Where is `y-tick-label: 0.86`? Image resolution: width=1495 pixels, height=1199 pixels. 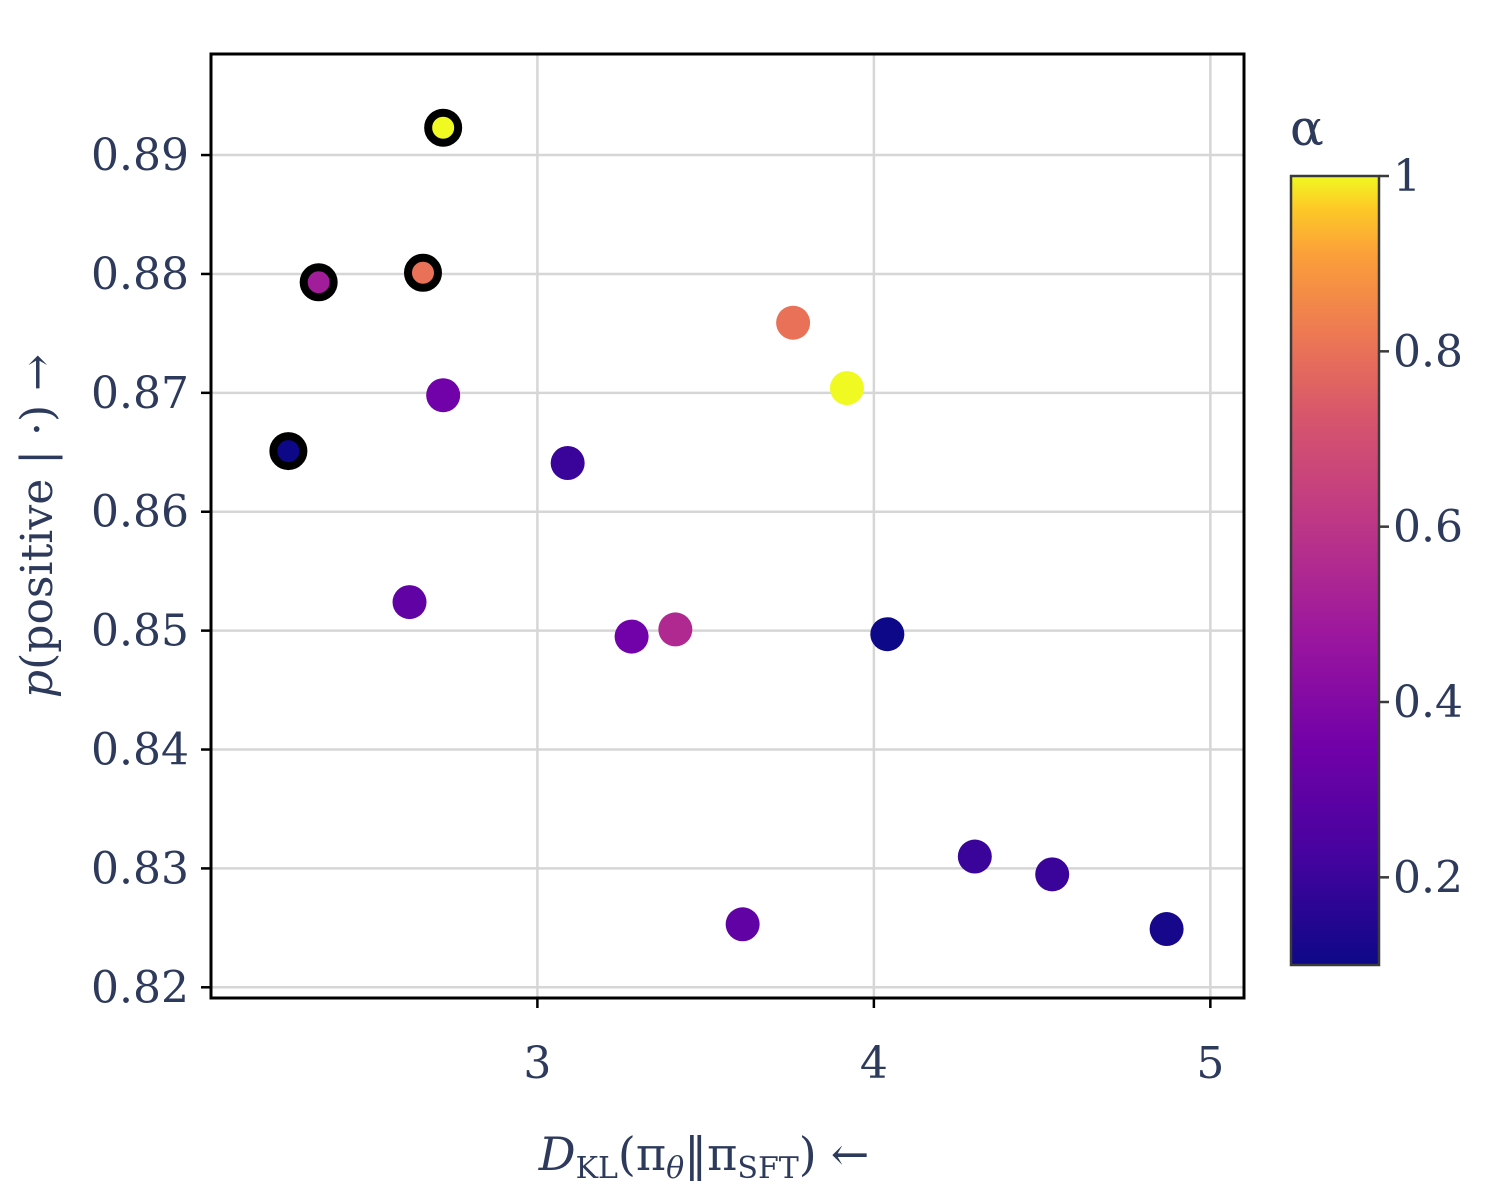
y-tick-label: 0.86 is located at coordinates (140, 512).